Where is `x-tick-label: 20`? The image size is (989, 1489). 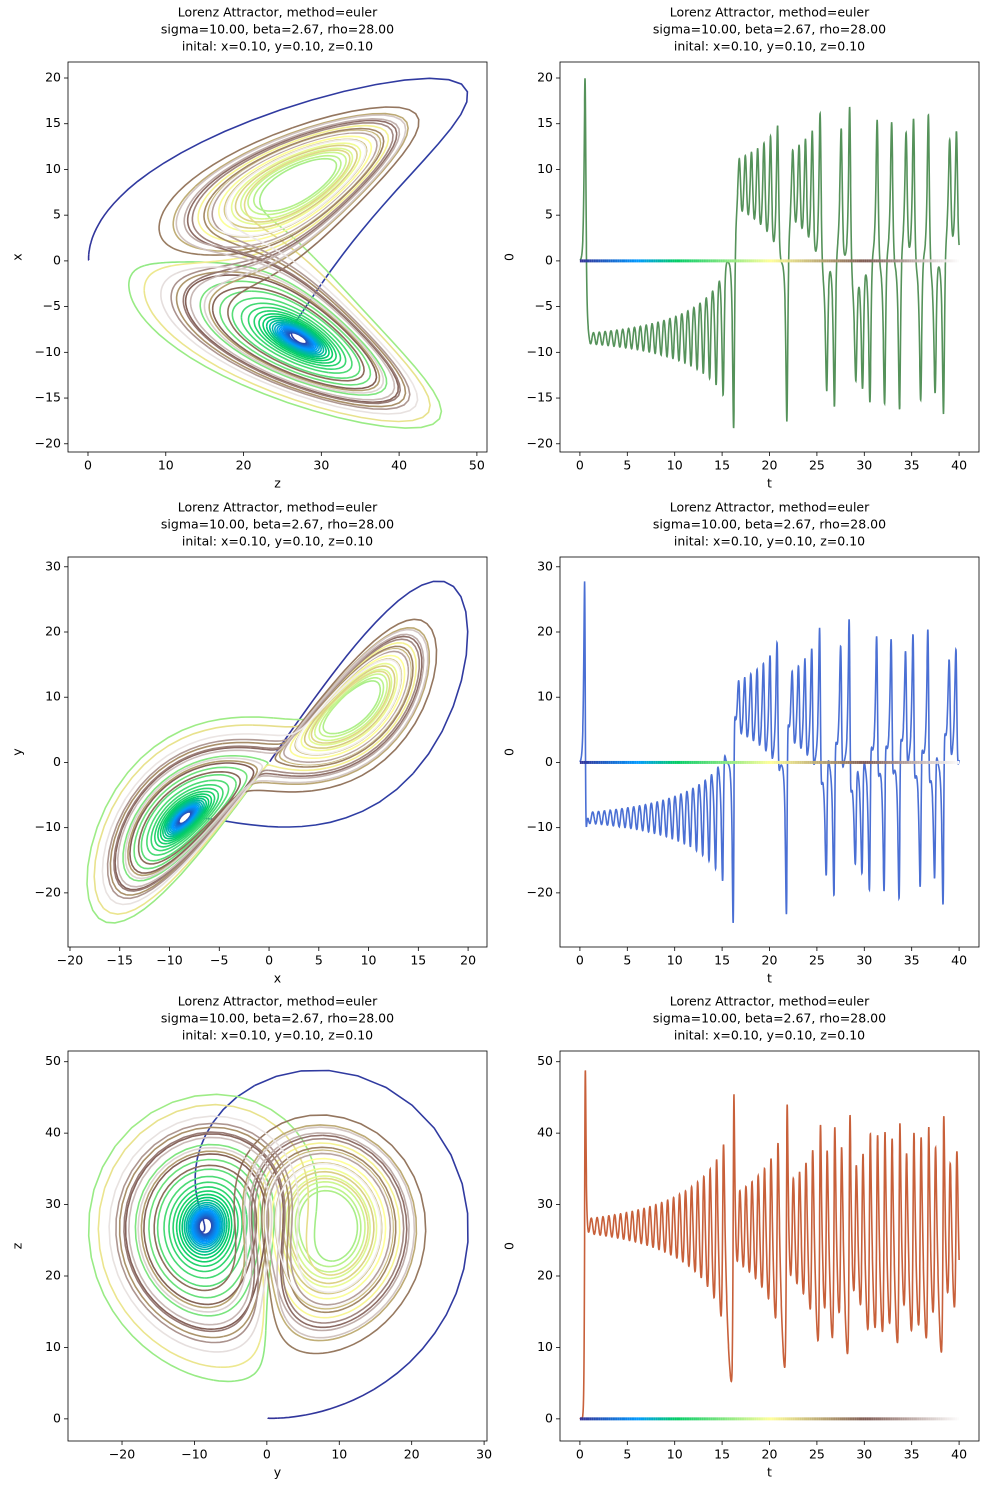 x-tick-label: 20 is located at coordinates (244, 465).